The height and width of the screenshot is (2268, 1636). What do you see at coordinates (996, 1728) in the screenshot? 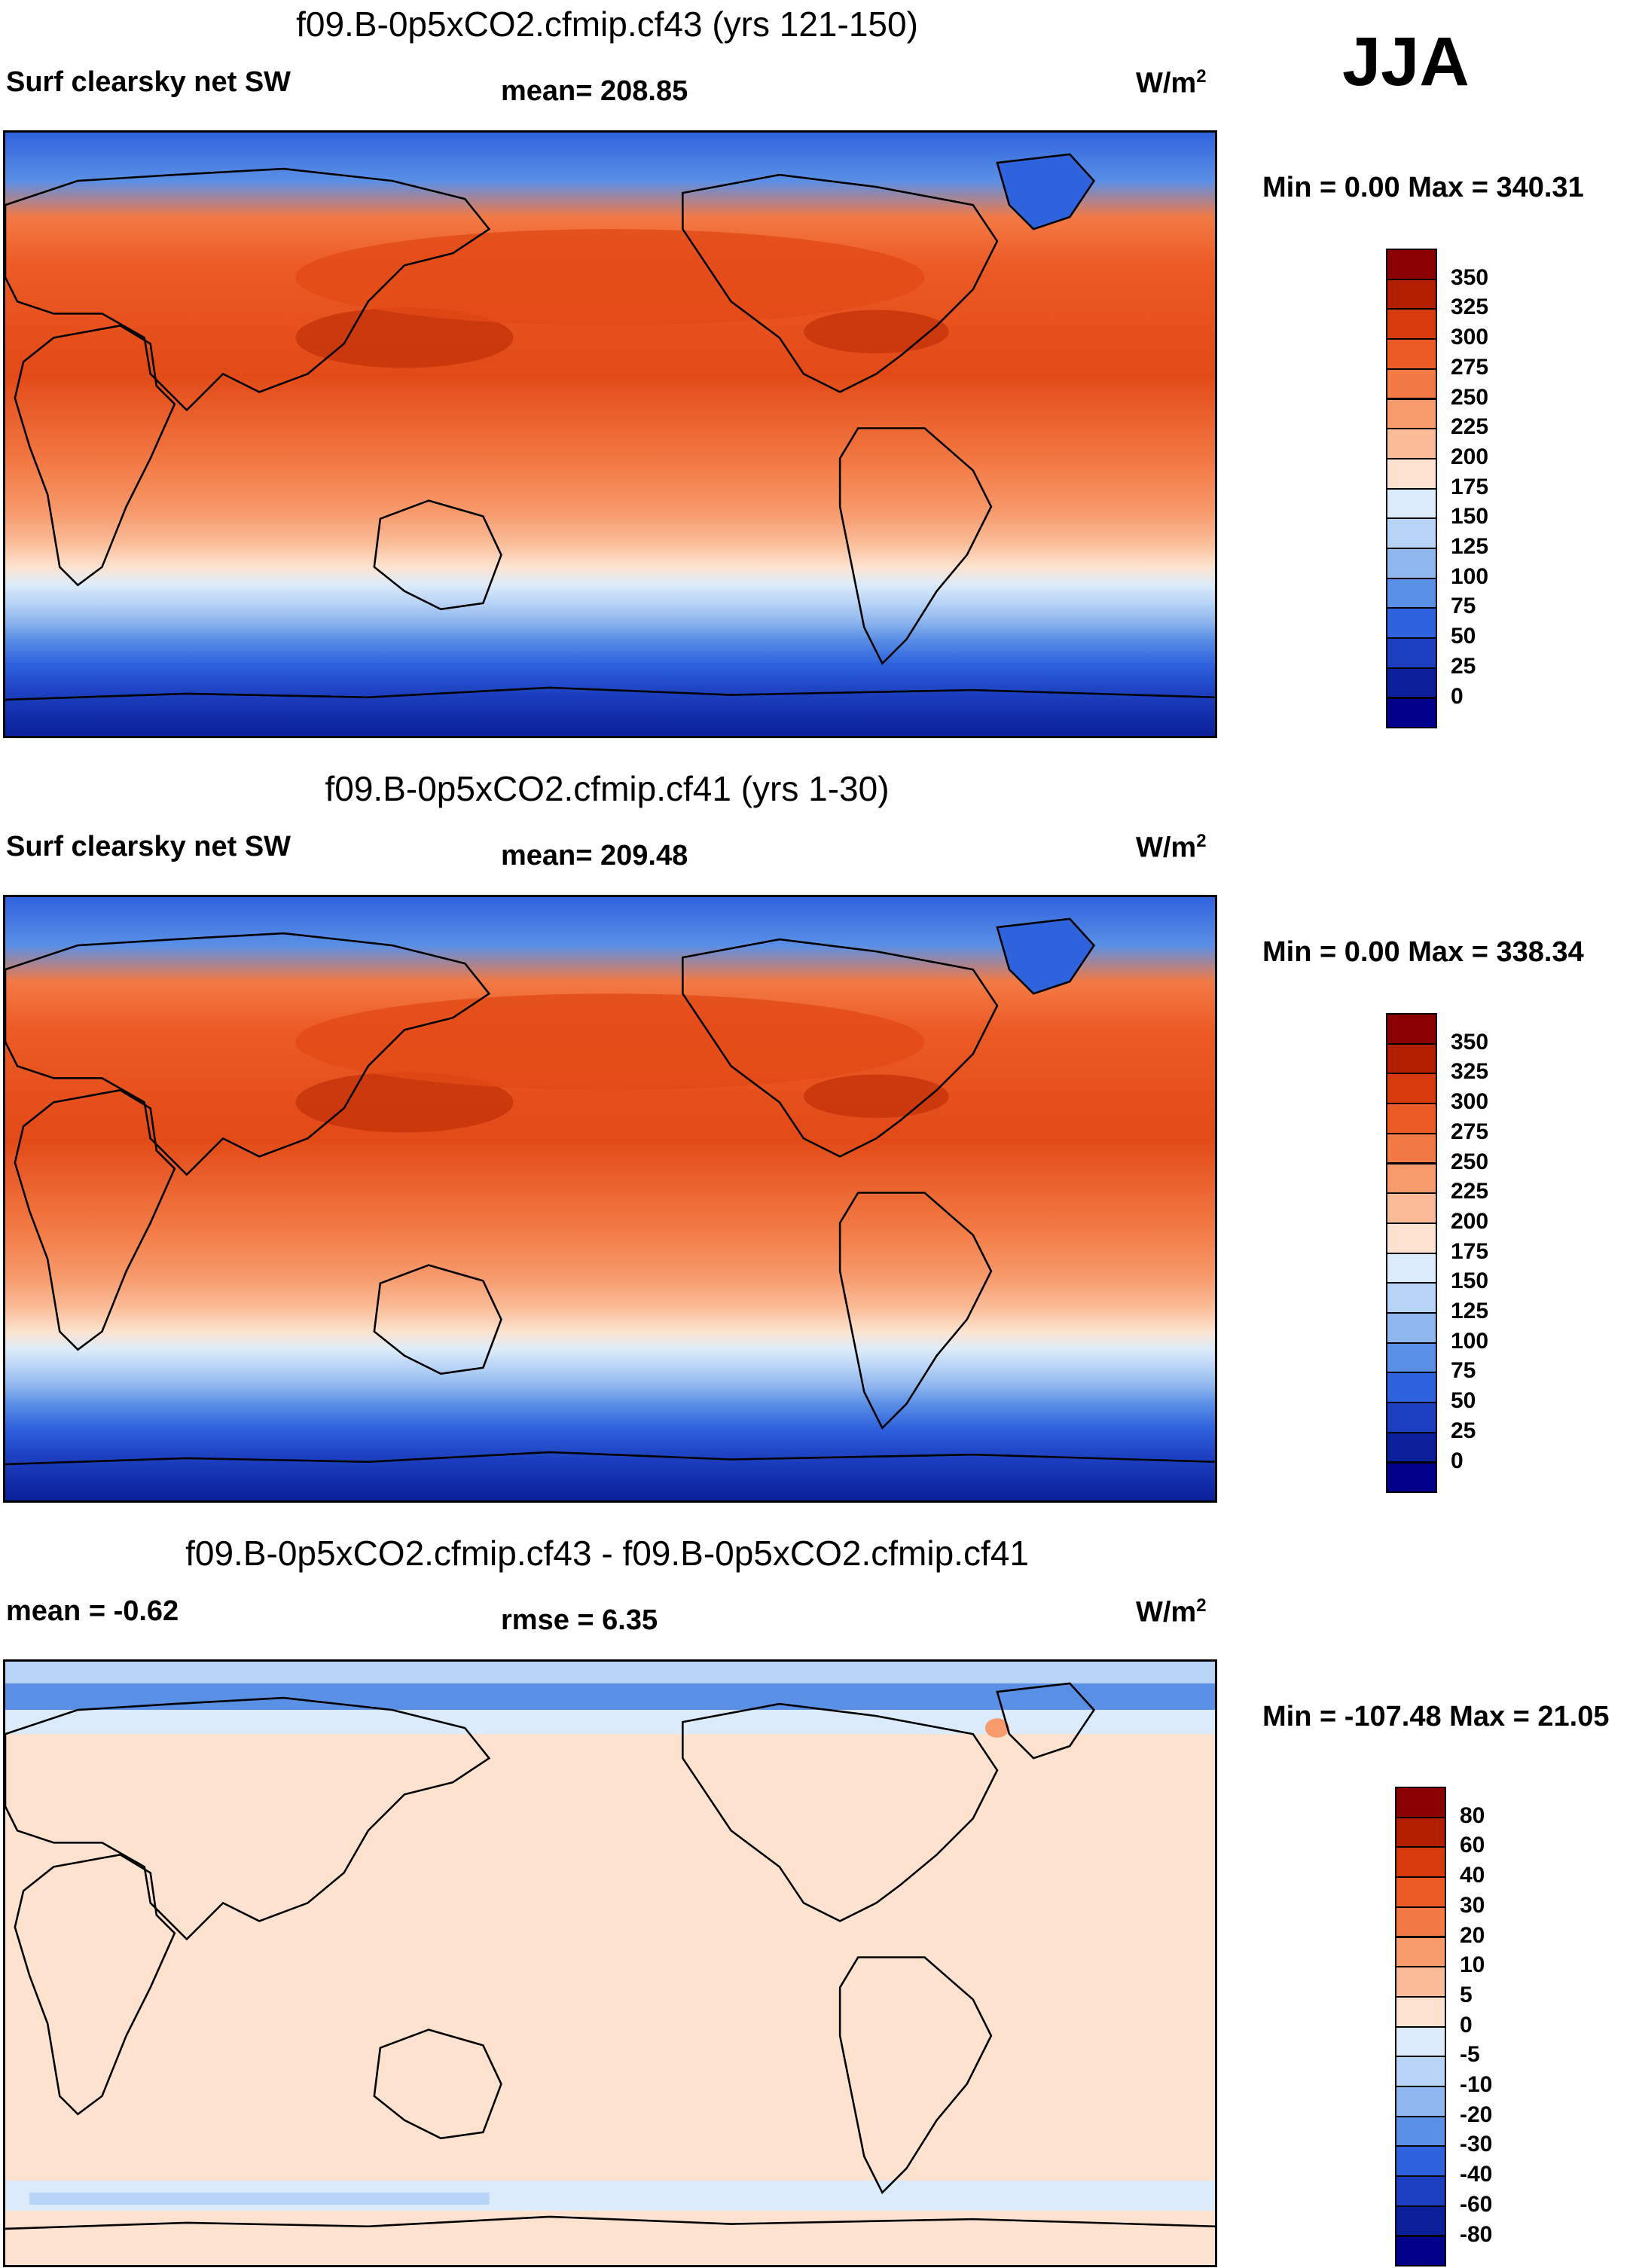
I see `panel-3-field-positive` at bounding box center [996, 1728].